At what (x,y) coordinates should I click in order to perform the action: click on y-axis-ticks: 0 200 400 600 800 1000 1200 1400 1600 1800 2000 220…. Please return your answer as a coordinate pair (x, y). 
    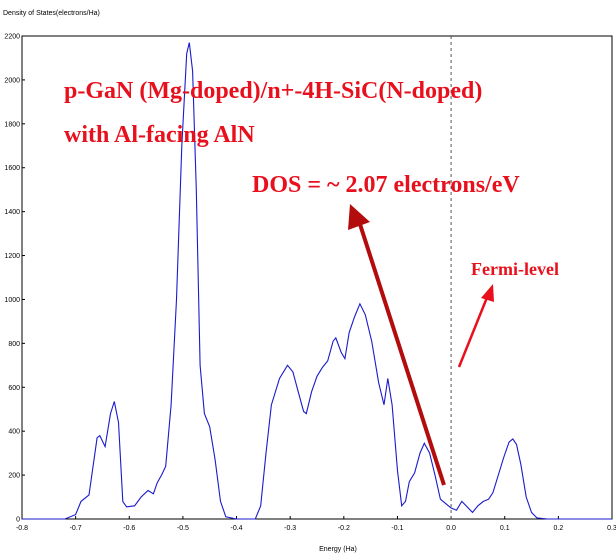
    Looking at the image, I should click on (14, 279).